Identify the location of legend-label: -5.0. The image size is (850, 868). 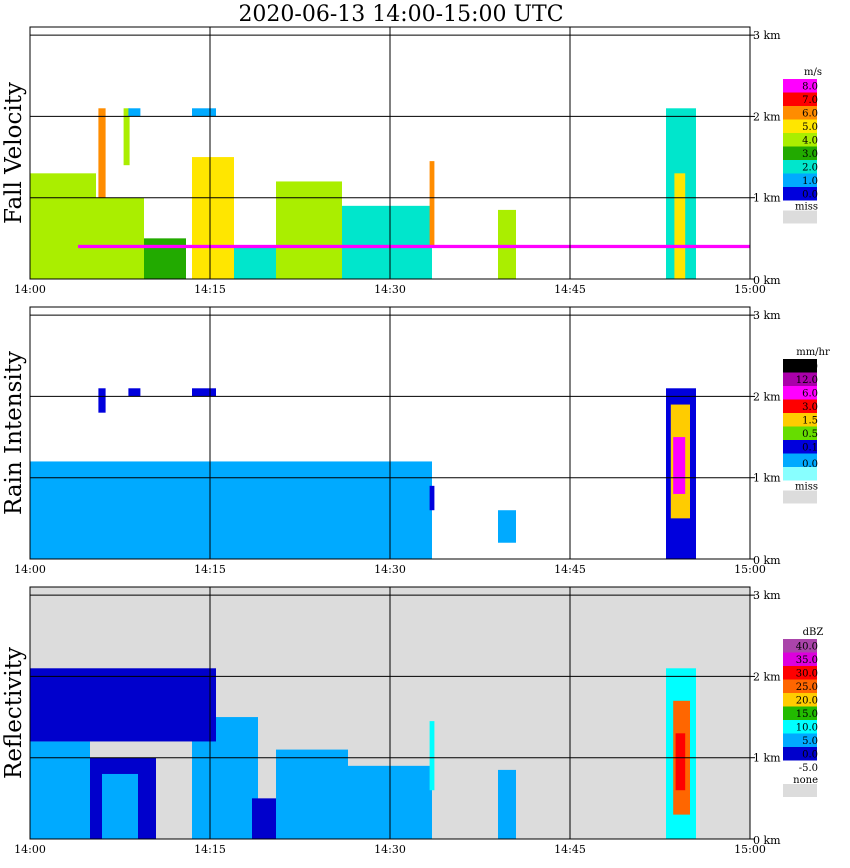
(808, 768).